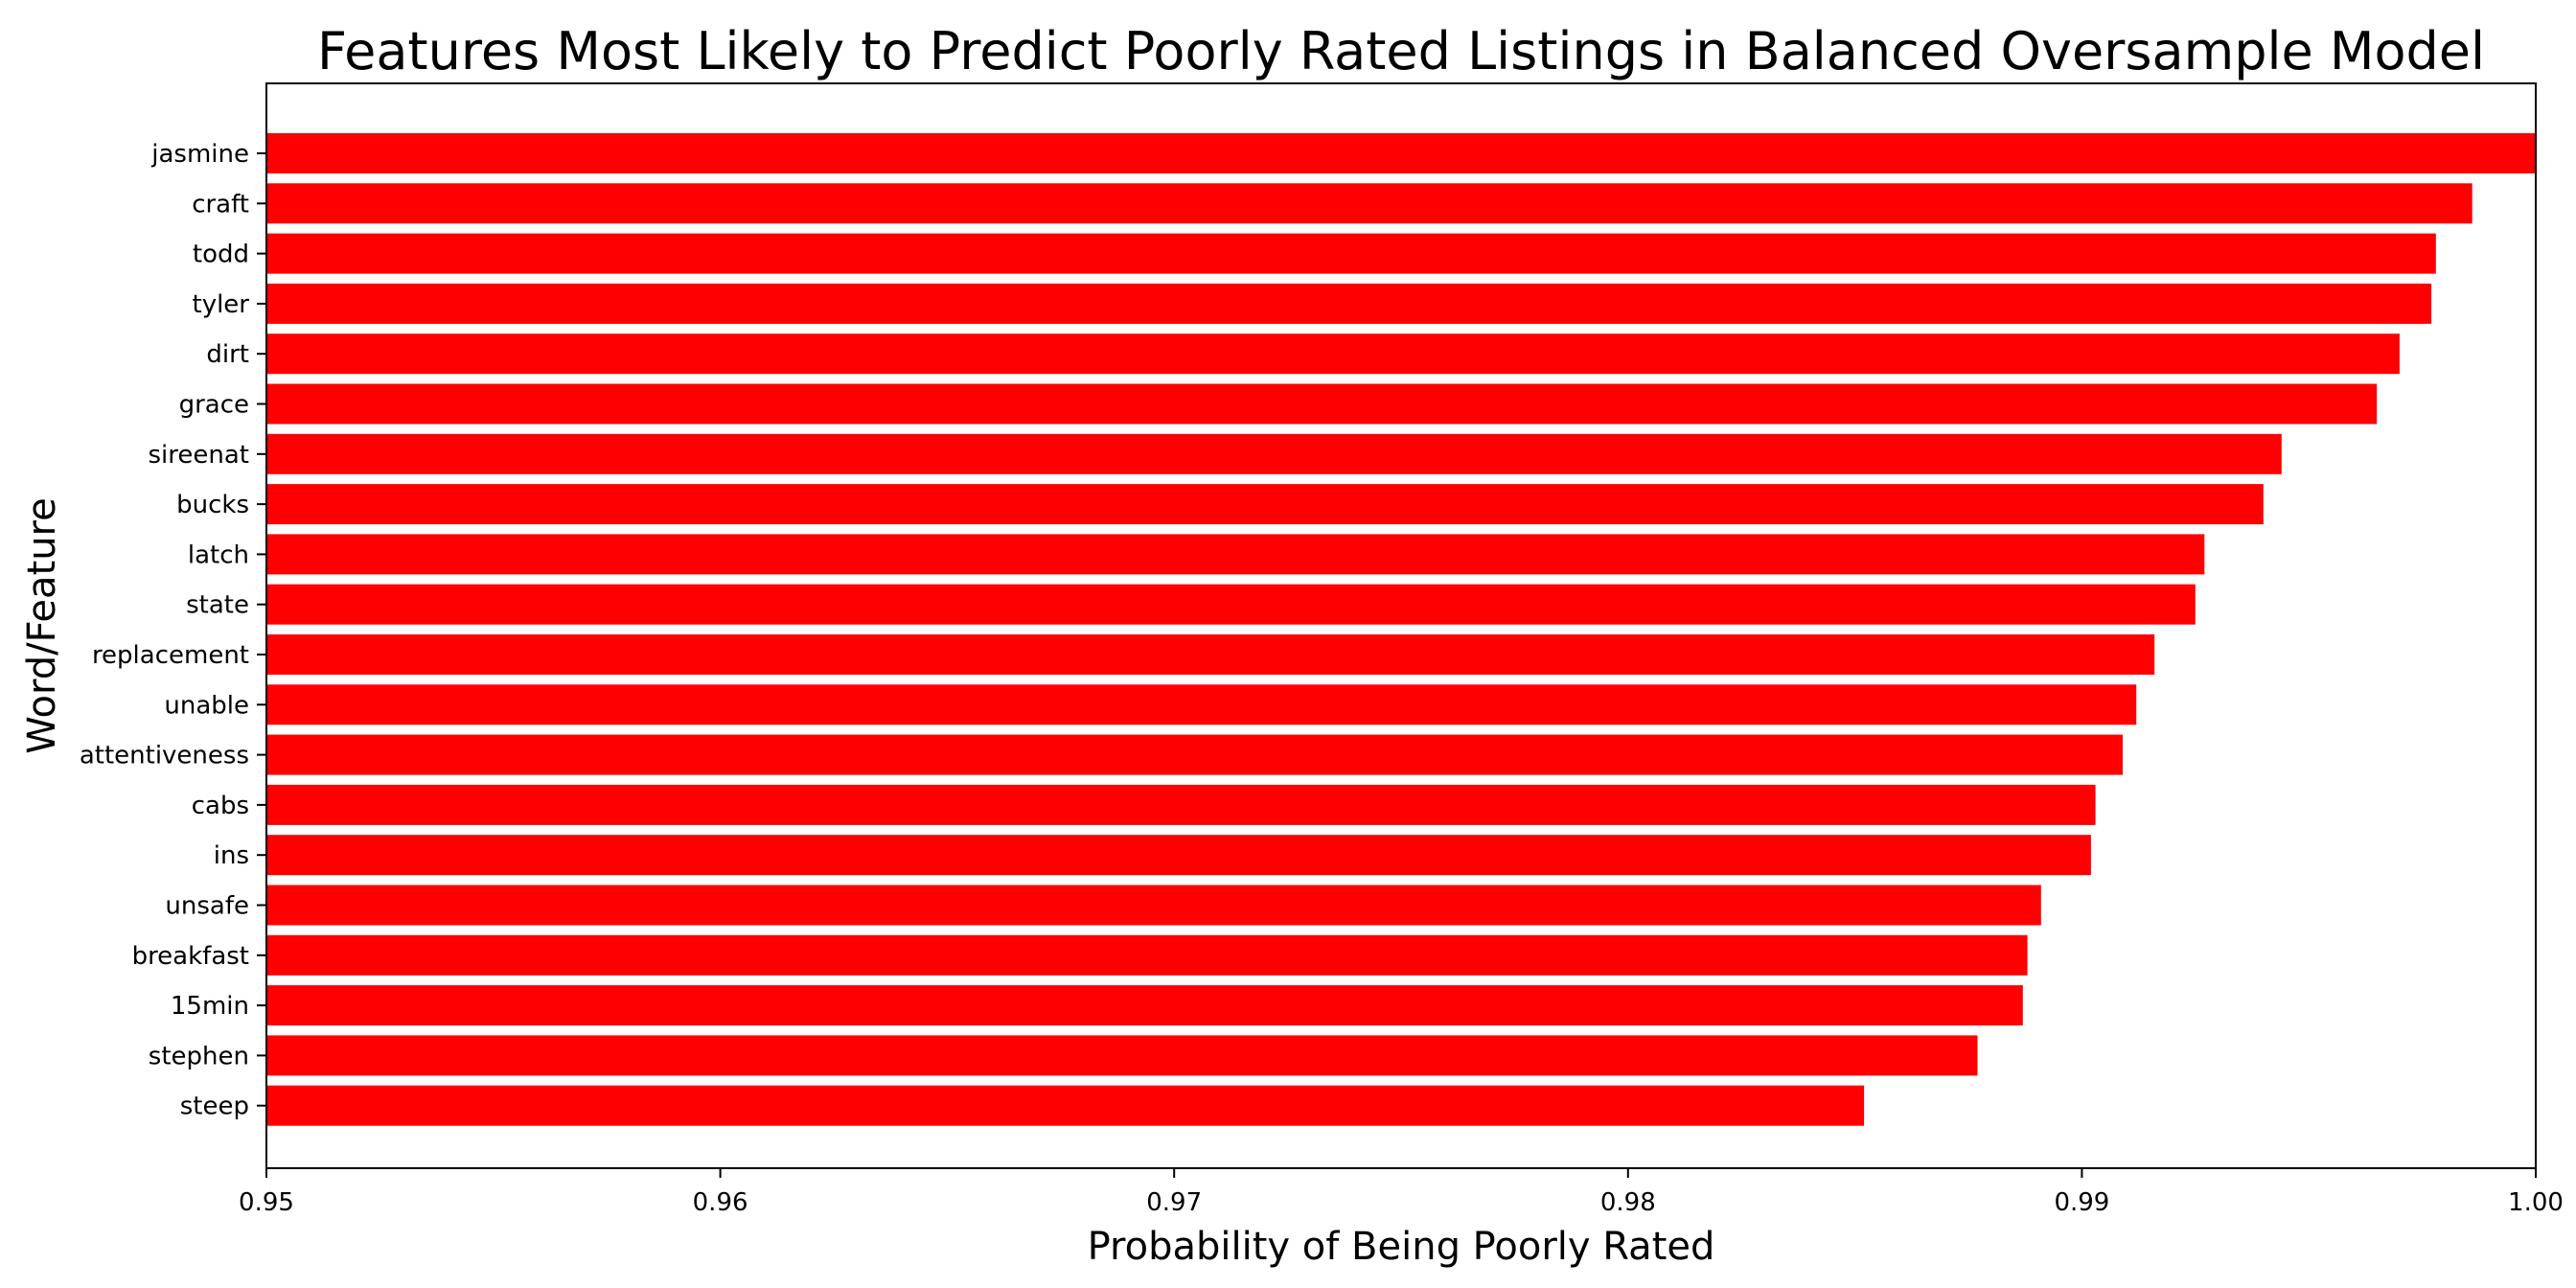 Image resolution: width=2576 pixels, height=1288 pixels. I want to click on bar-bucks, so click(1265, 504).